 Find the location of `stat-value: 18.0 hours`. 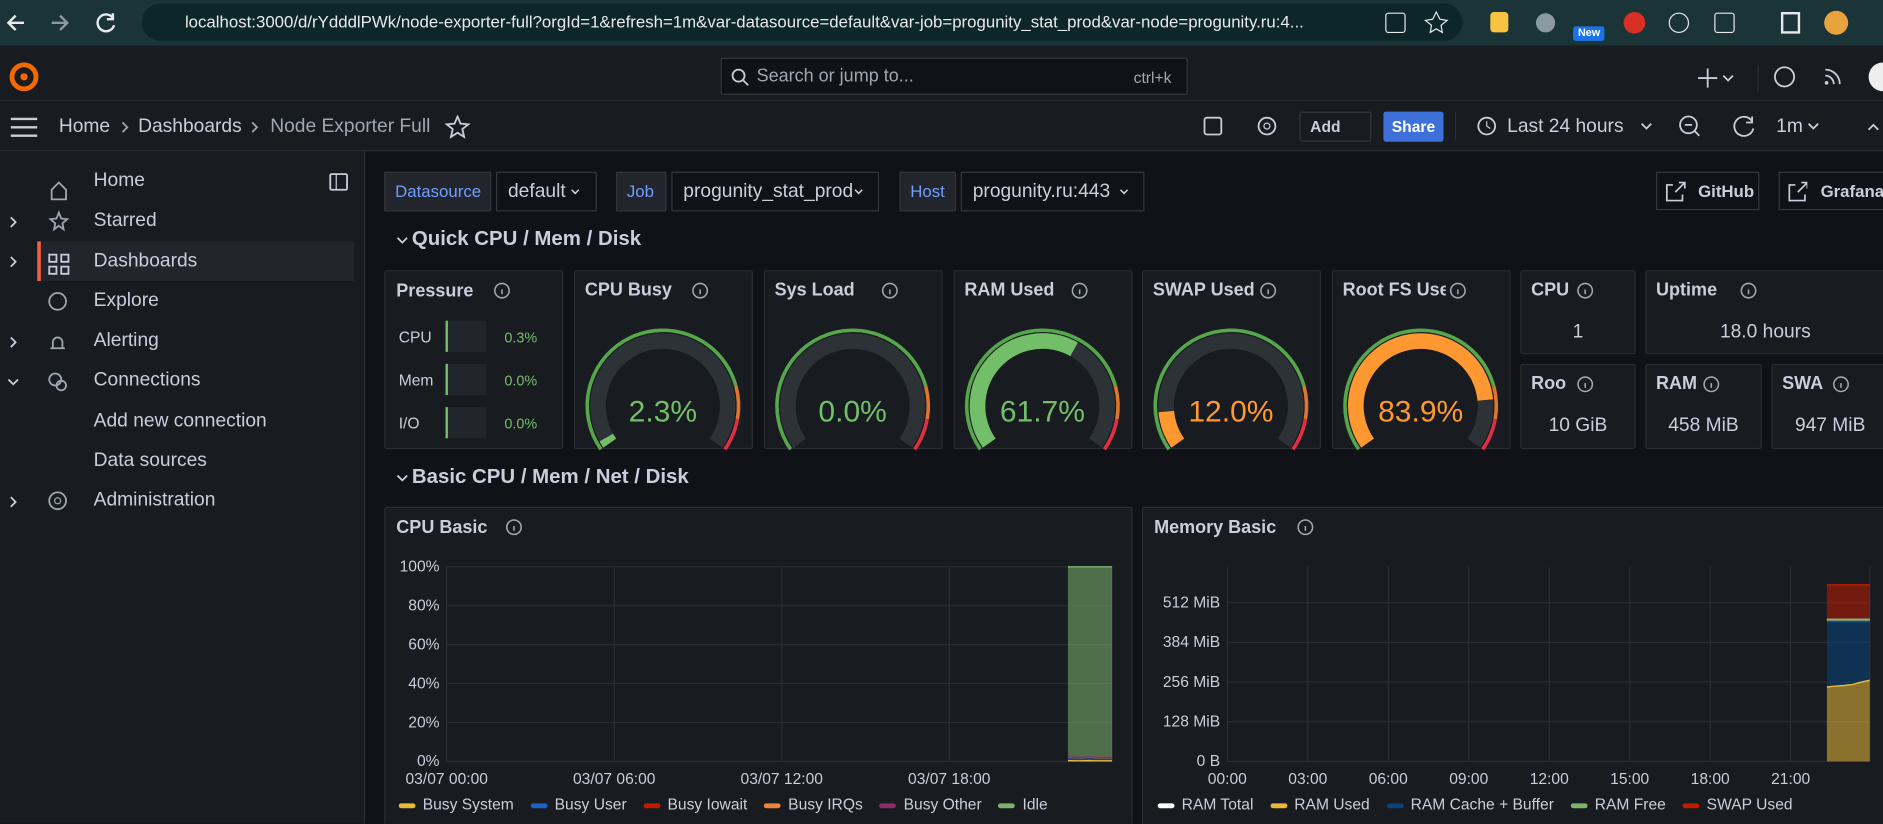

stat-value: 18.0 hours is located at coordinates (1765, 331).